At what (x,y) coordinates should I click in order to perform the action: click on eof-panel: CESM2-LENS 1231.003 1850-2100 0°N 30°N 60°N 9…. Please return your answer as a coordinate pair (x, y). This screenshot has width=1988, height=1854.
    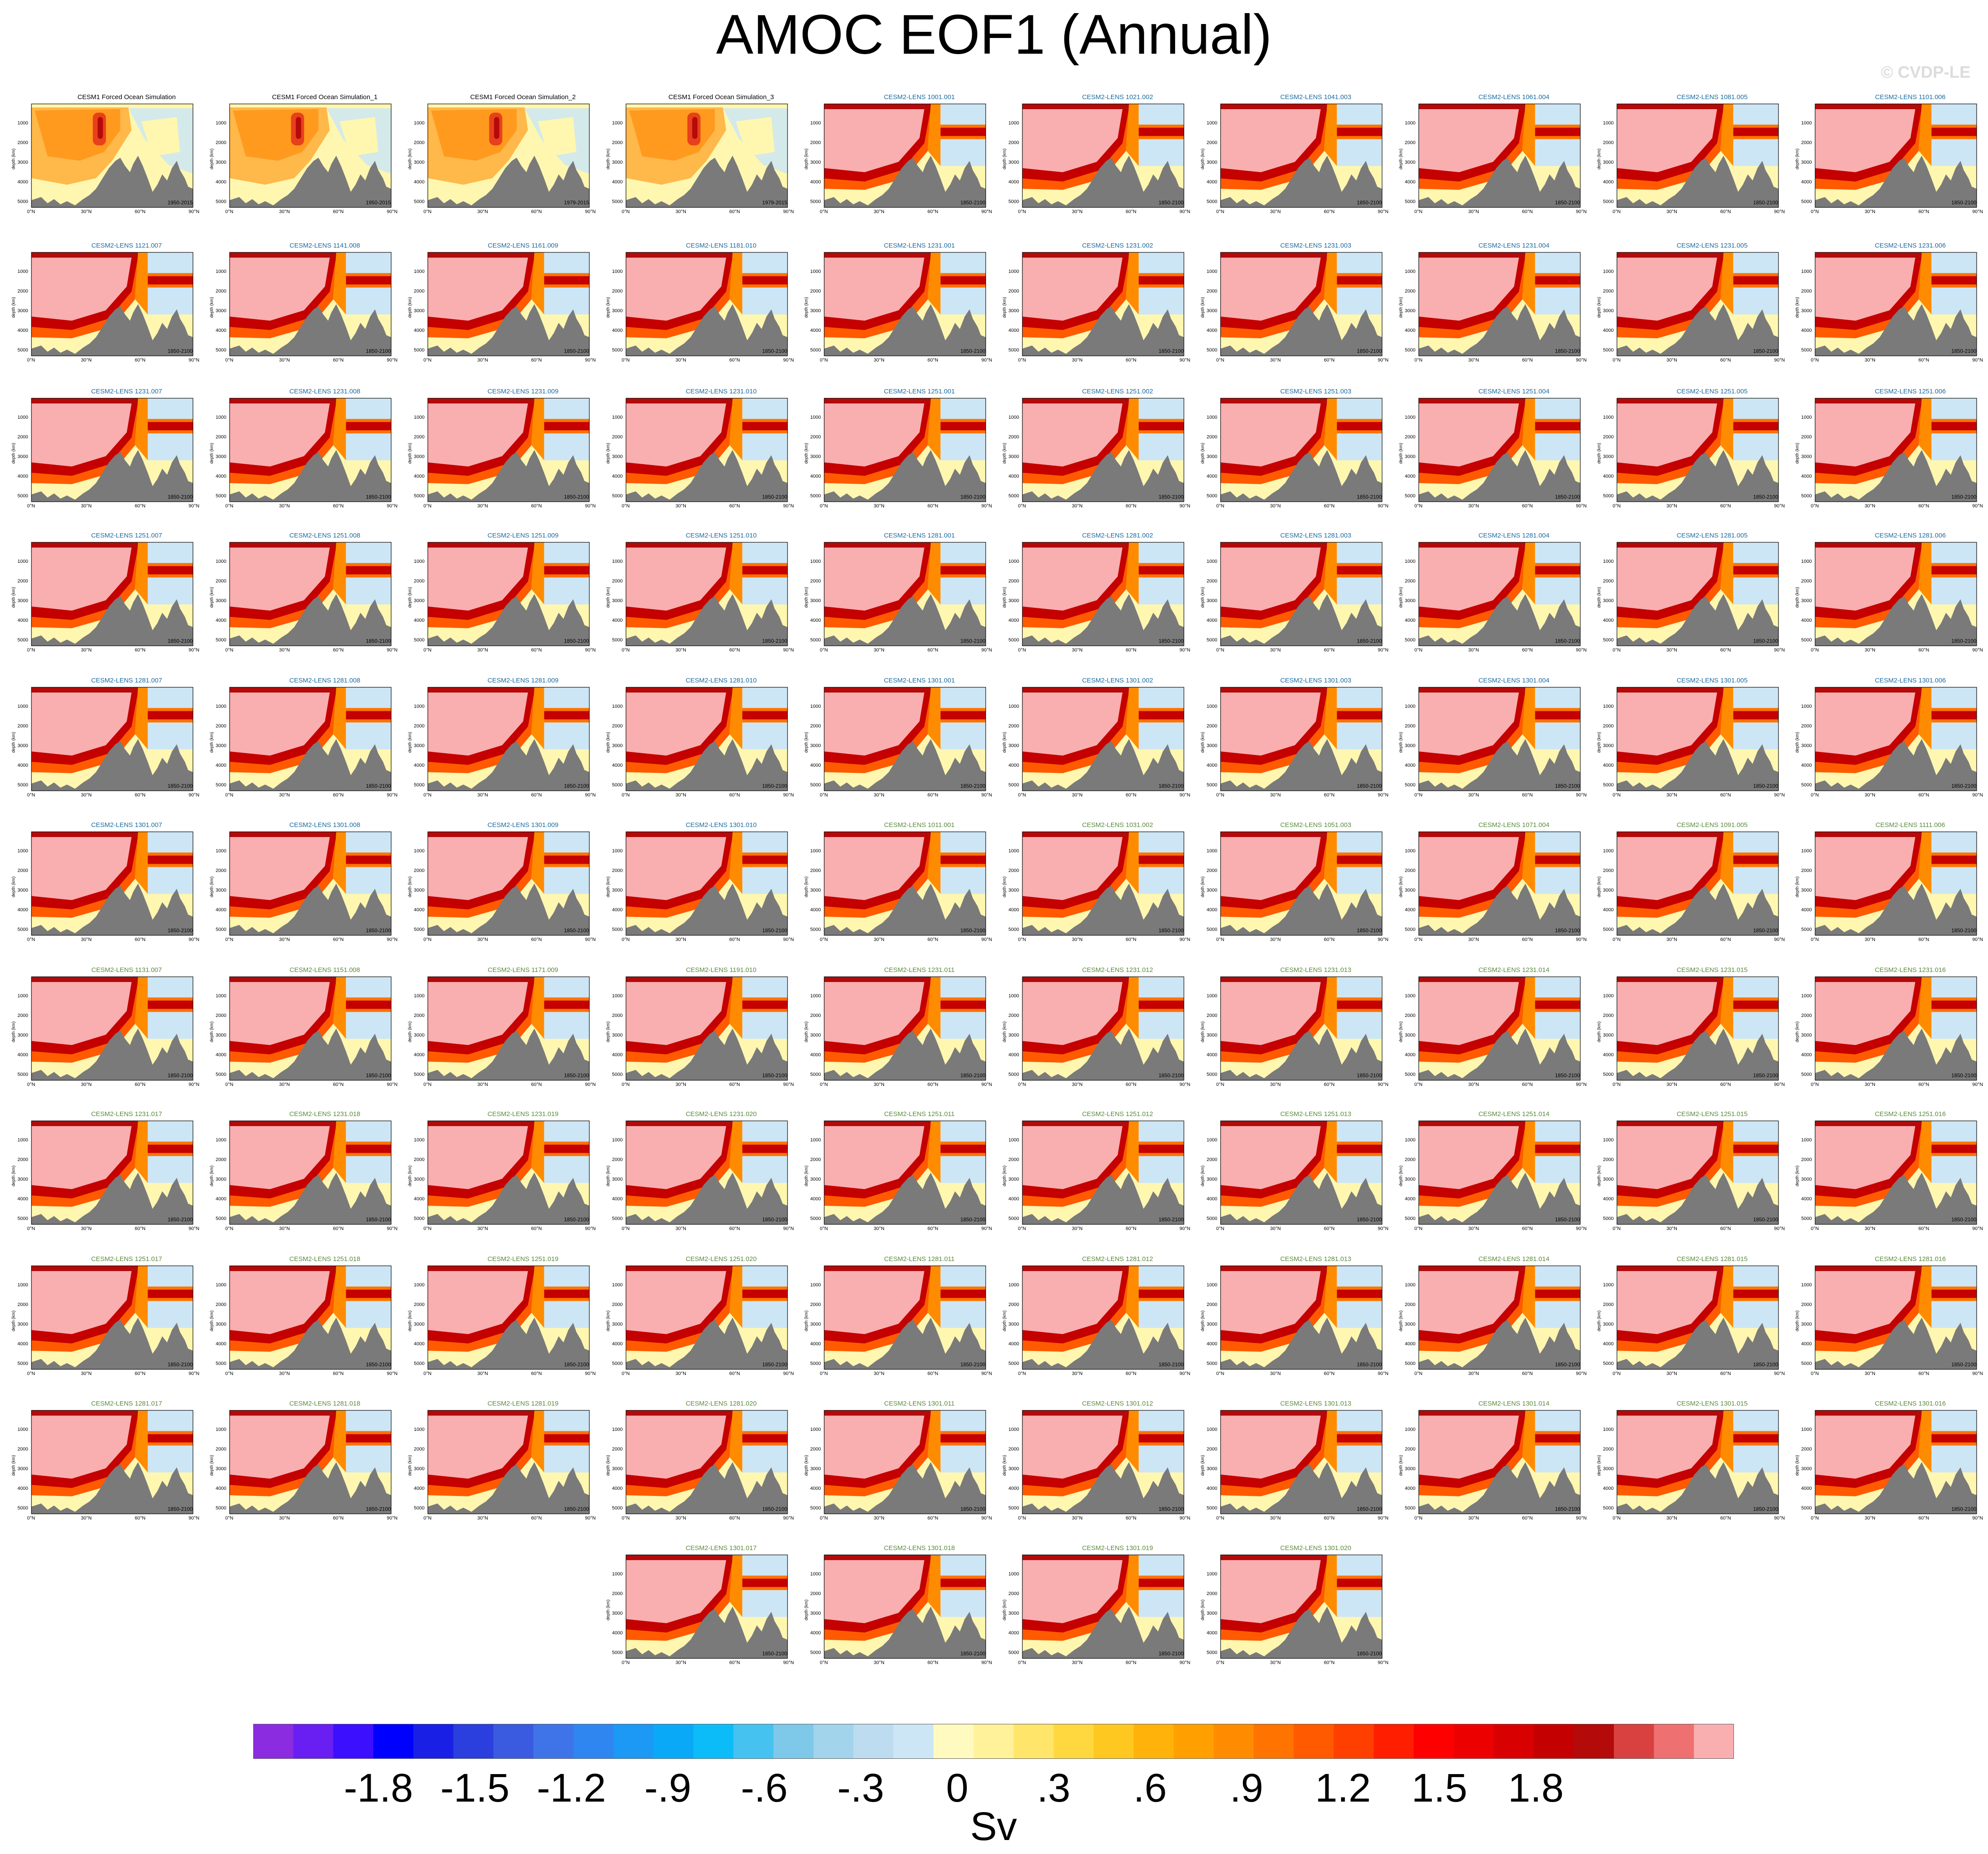
    Looking at the image, I should click on (1307, 312).